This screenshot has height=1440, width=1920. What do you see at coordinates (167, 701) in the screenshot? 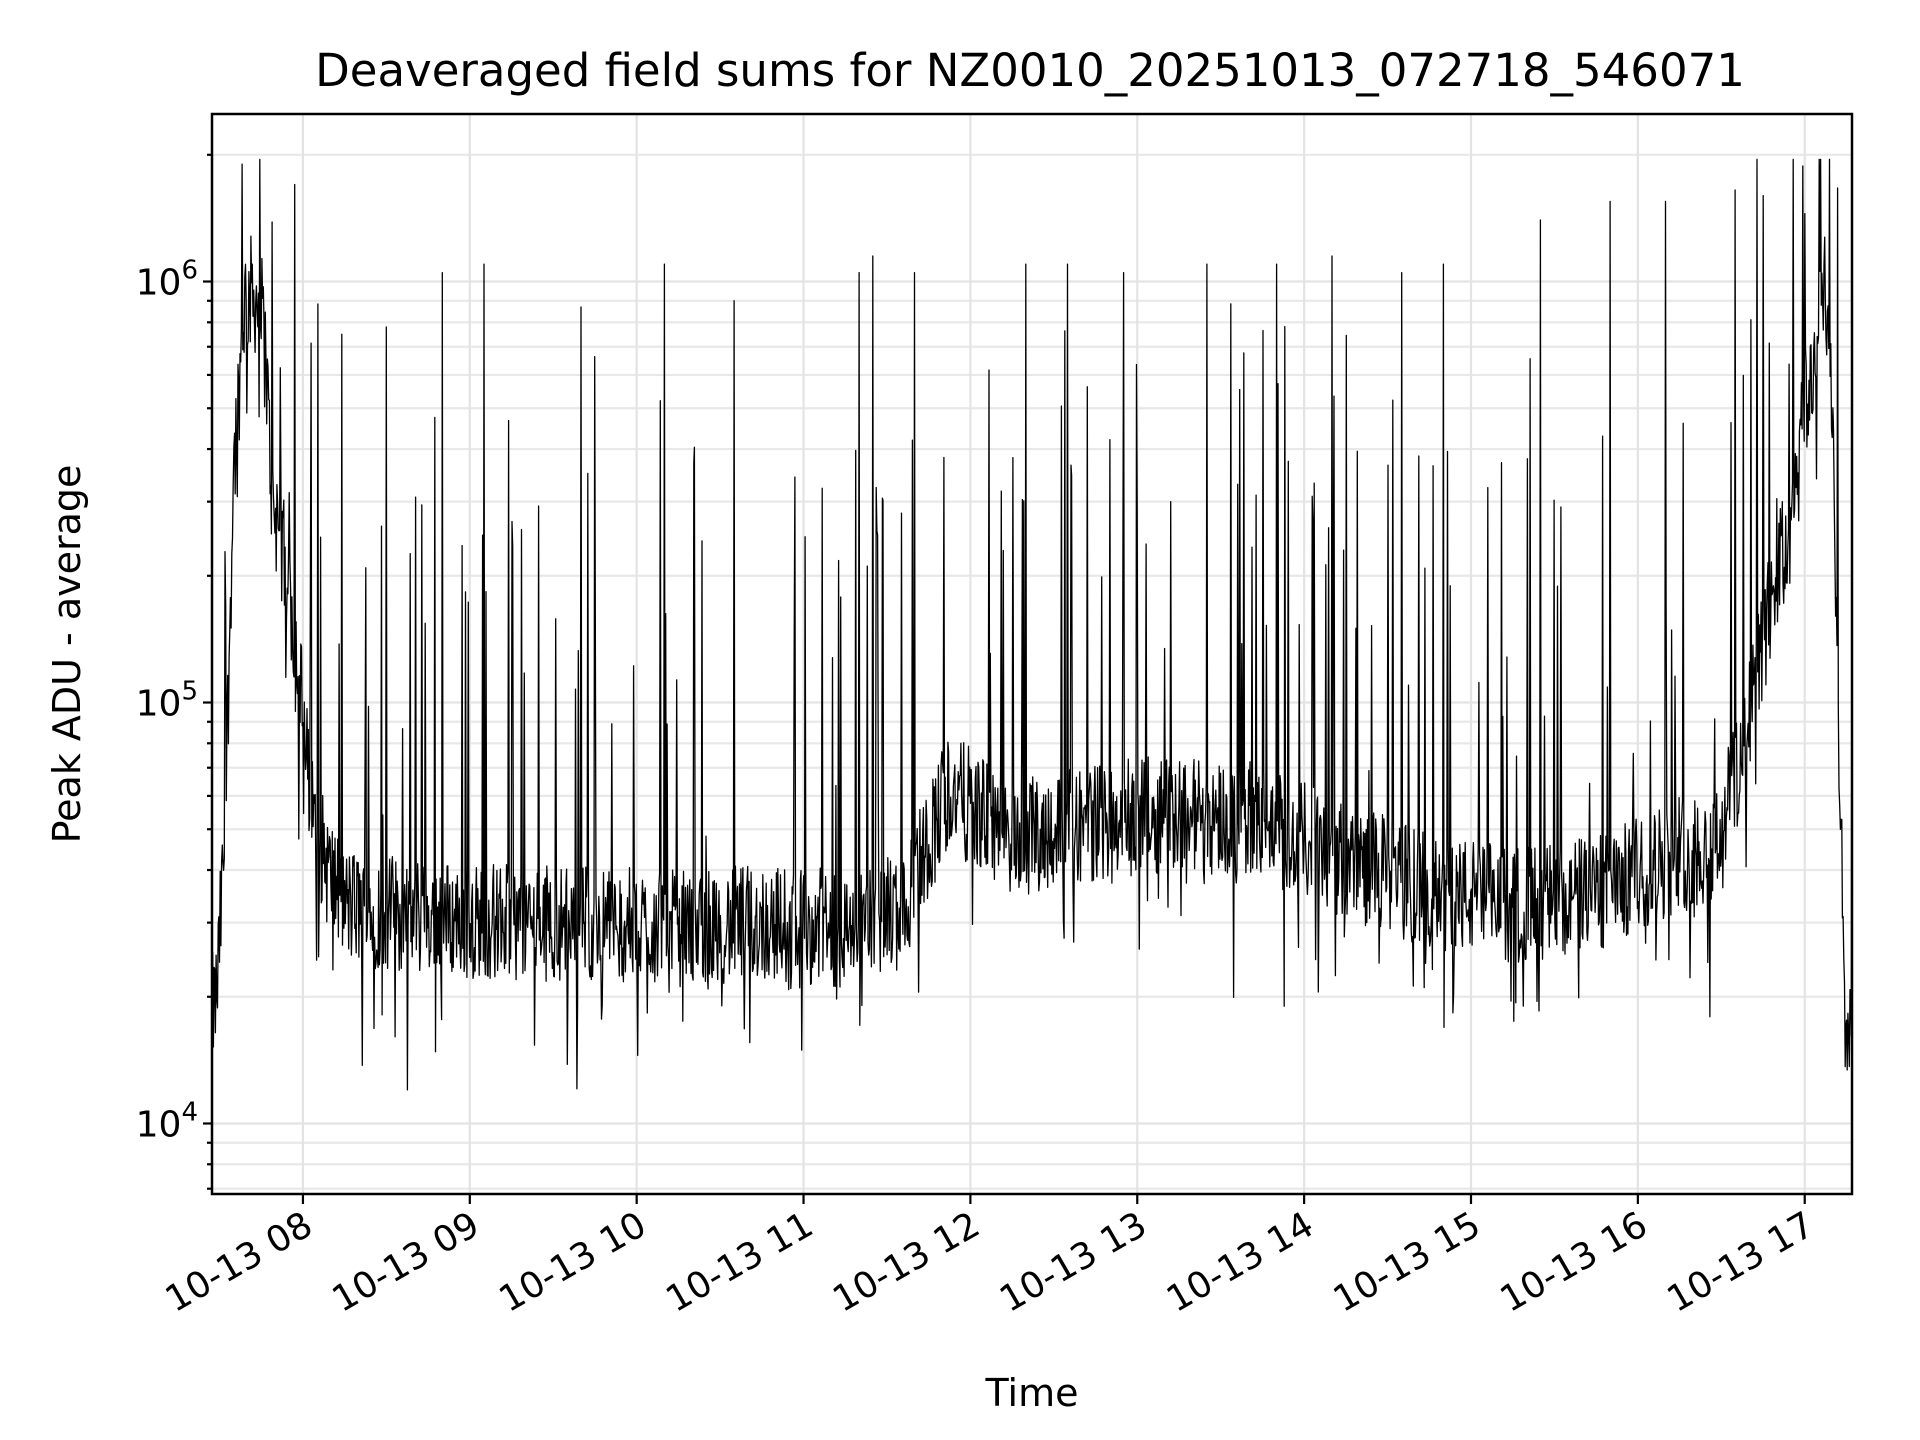
I see `y-tick-label: 10⁵` at bounding box center [167, 701].